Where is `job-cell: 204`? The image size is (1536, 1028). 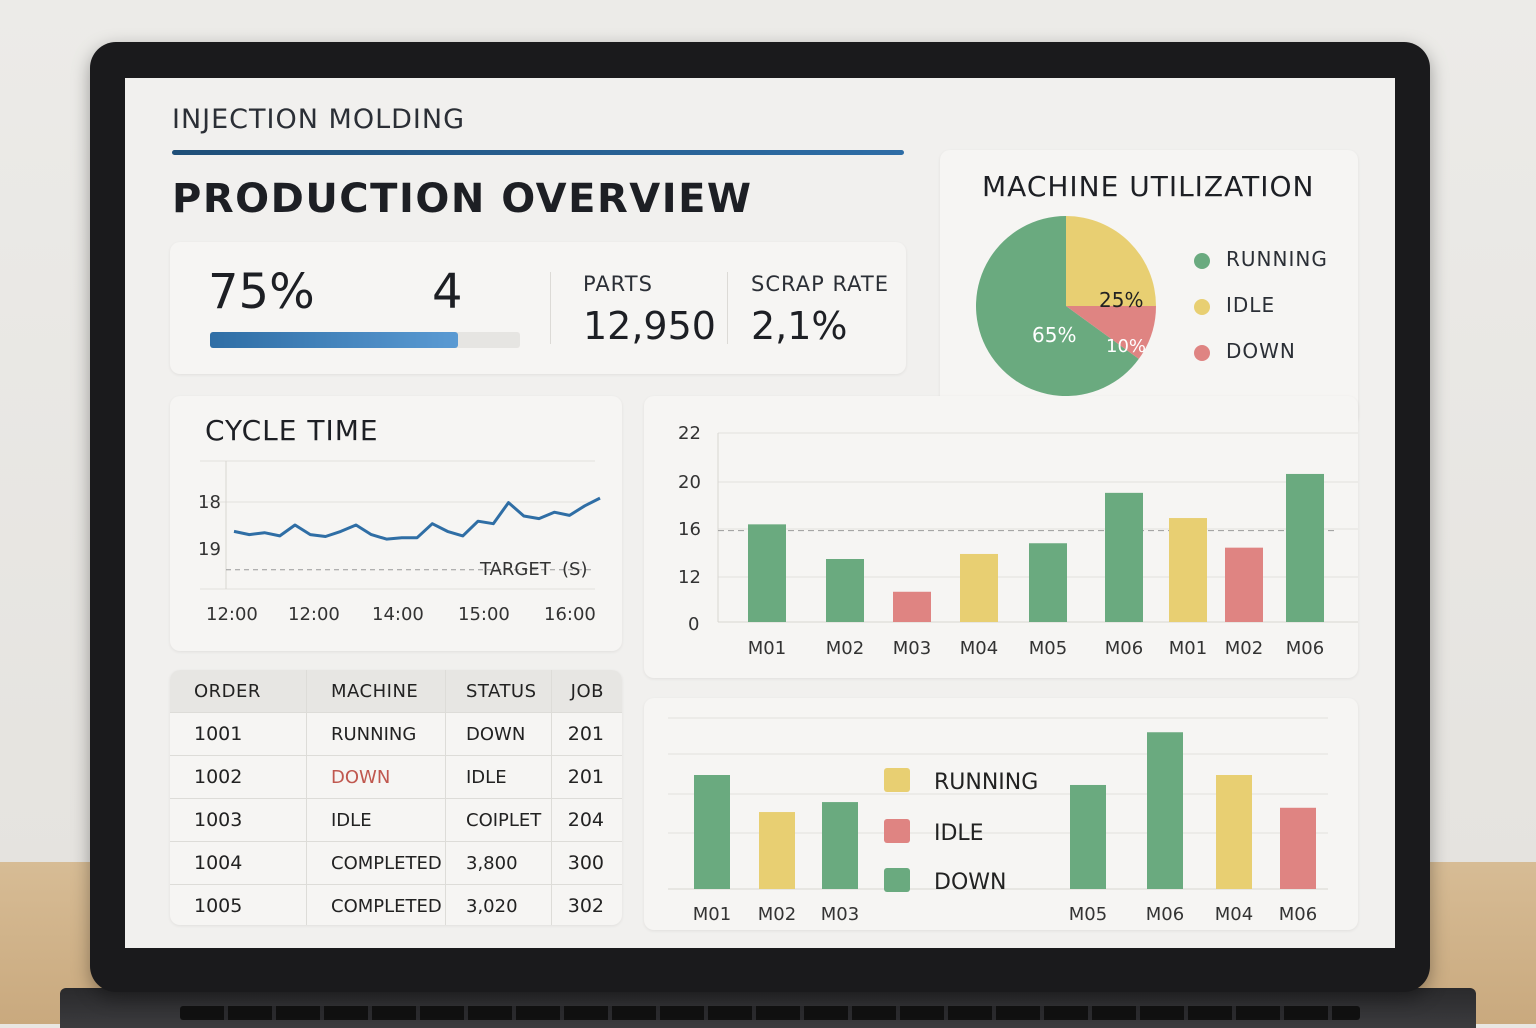
job-cell: 204 is located at coordinates (586, 820).